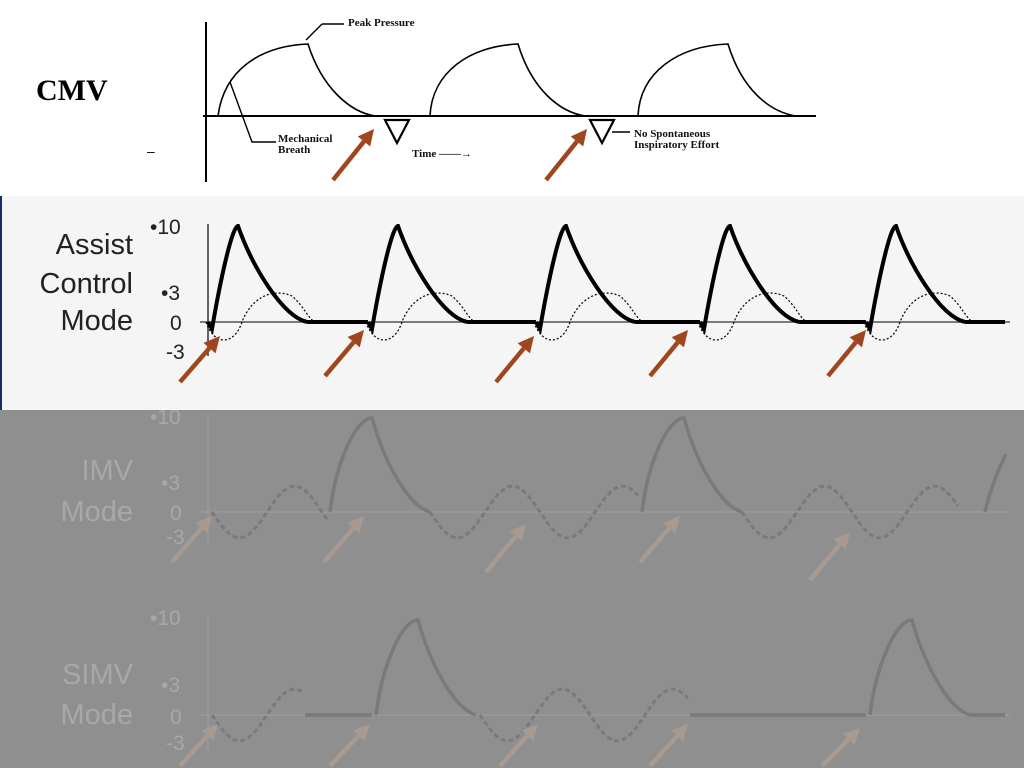 The height and width of the screenshot is (768, 1024). I want to click on cmv-pressure-waveform, so click(507, 80).